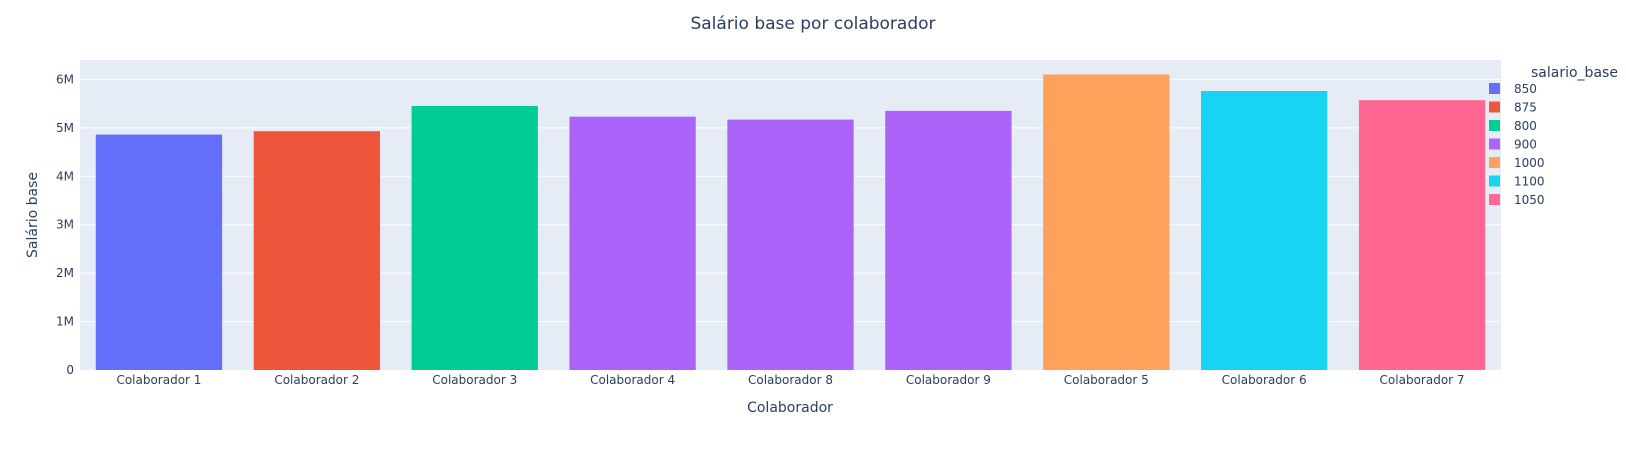 This screenshot has height=450, width=1626. What do you see at coordinates (1106, 380) in the screenshot?
I see `x-tick-label: Colaborador 5` at bounding box center [1106, 380].